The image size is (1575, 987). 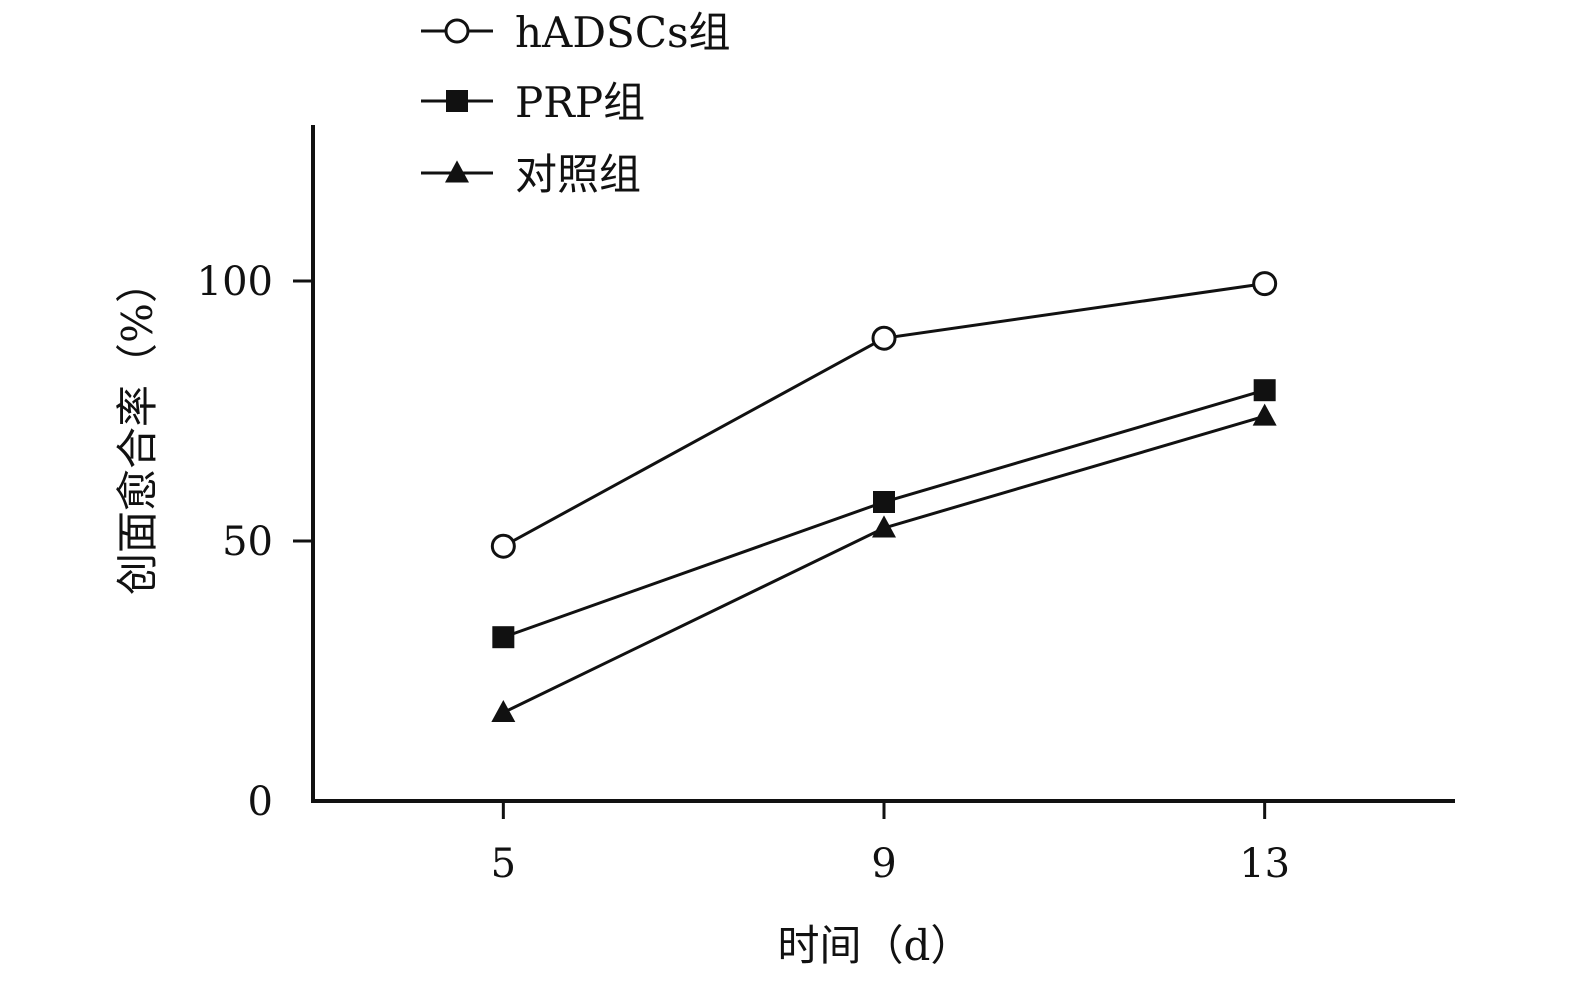 I want to click on legend-item: hADSCs组, so click(x=576, y=32).